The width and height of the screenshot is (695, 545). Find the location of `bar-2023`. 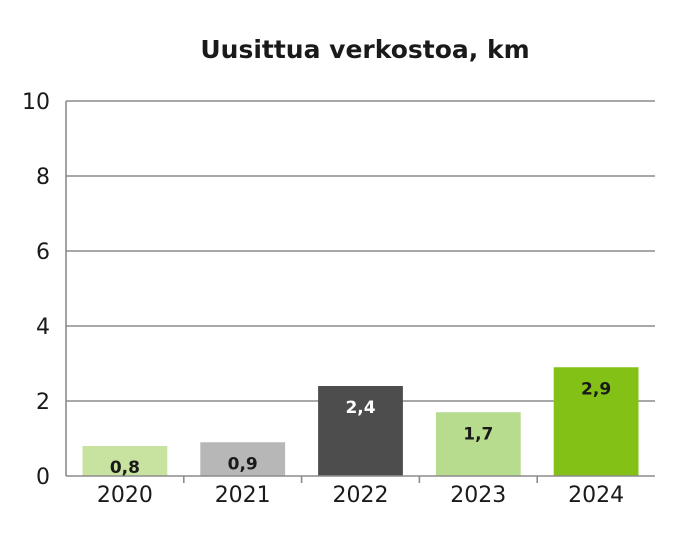

bar-2023 is located at coordinates (478, 444).